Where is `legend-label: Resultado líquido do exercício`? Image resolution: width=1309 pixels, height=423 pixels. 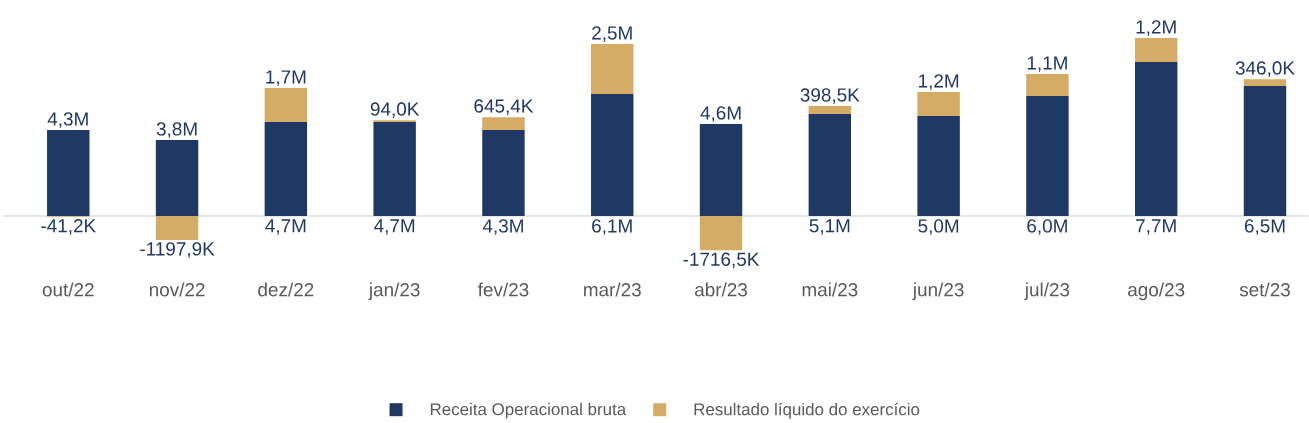
legend-label: Resultado líquido do exercício is located at coordinates (807, 410).